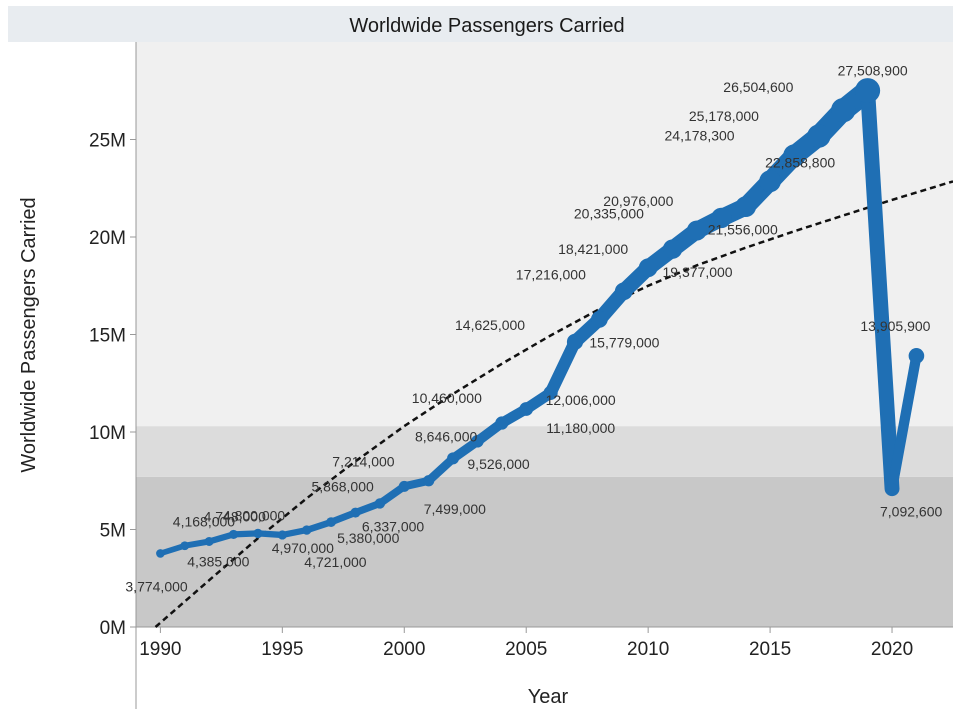 Image resolution: width=953 pixels, height=709 pixels. Describe the element at coordinates (609, 214) in the screenshot. I see `data-label: 20,335,000` at that location.